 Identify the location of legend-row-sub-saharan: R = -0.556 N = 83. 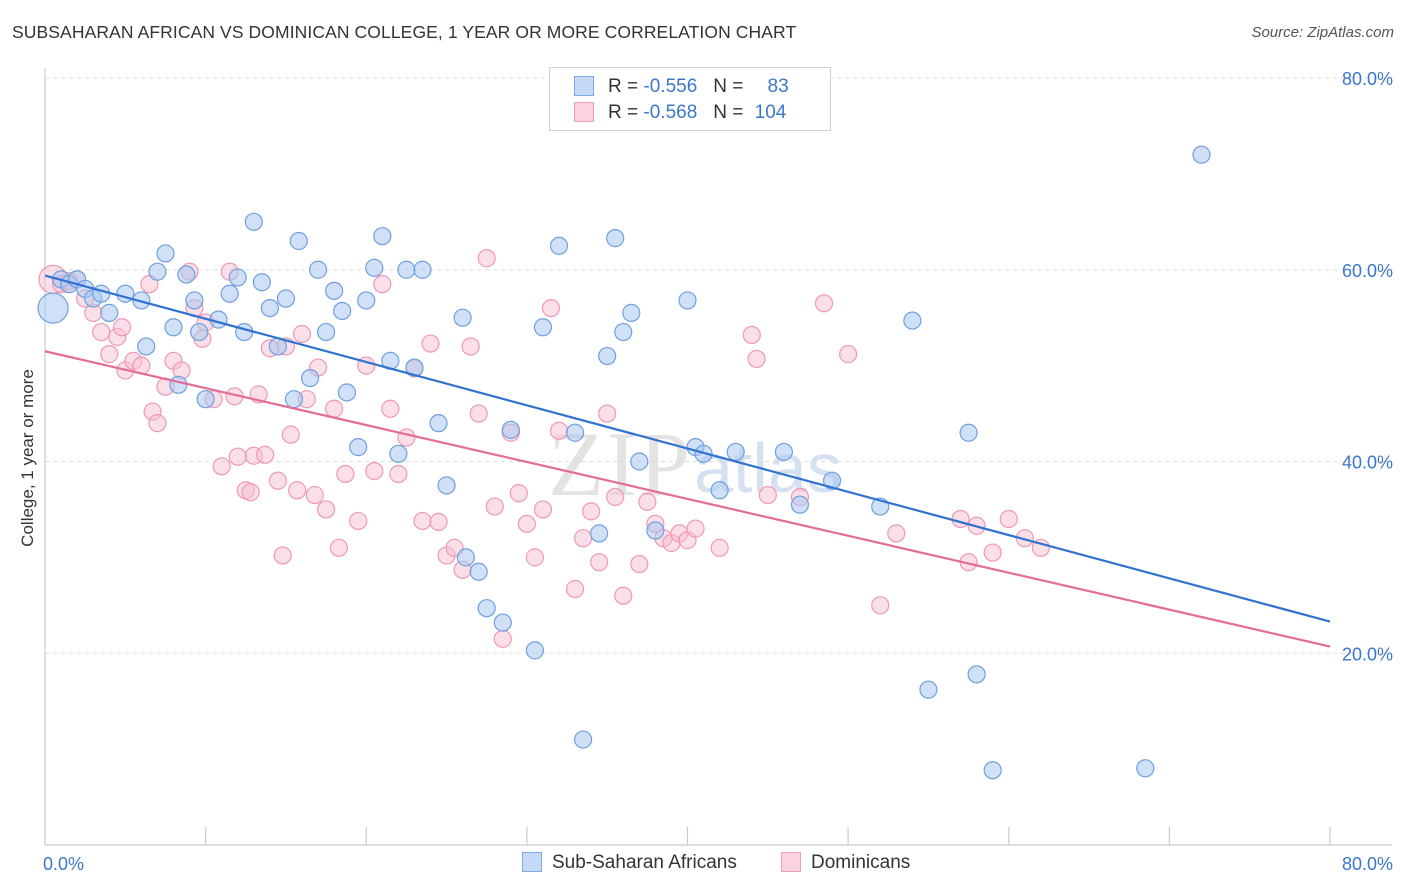
(681, 89).